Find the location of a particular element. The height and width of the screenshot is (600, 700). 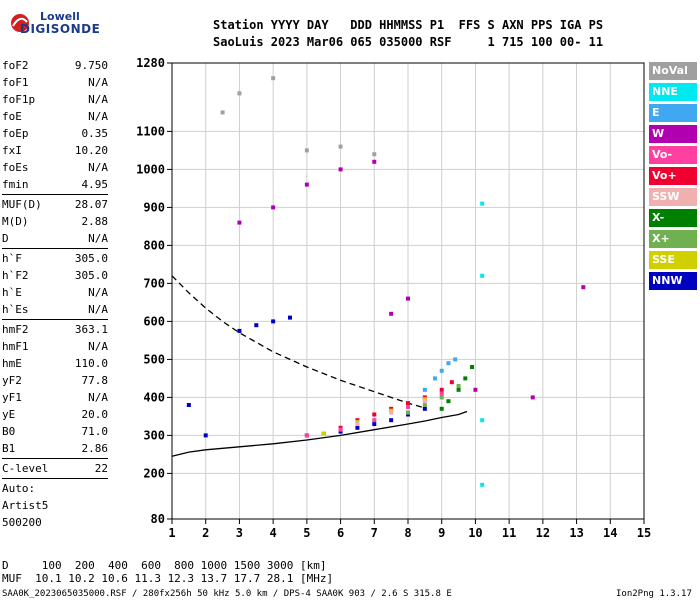

param-row: fmin 4.95 is located at coordinates (55, 184).